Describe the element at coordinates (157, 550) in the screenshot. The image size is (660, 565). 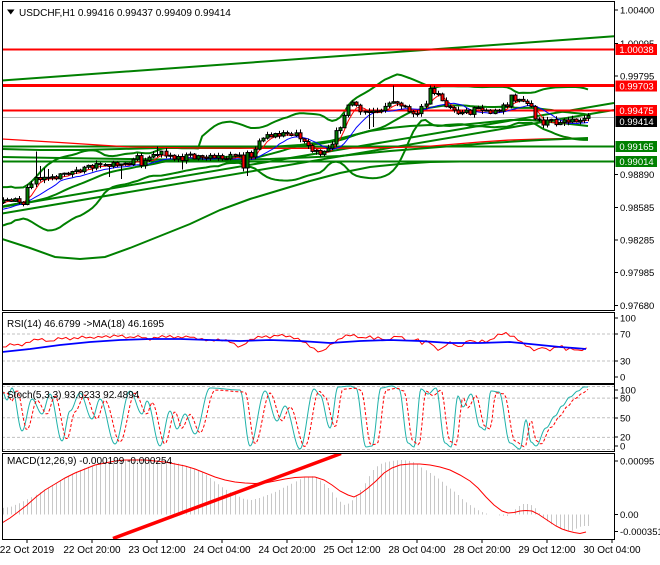
I see `svg-text: 23 Oct 12:00` at that location.